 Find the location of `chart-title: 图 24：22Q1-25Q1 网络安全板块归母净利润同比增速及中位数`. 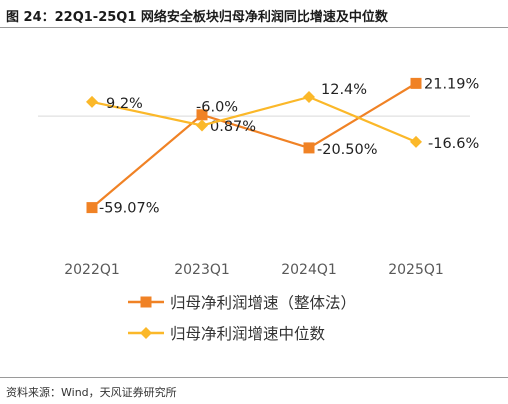

chart-title: 图 24：22Q1-25Q1 网络安全板块归母净利润同比增速及中位数 is located at coordinates (197, 17).